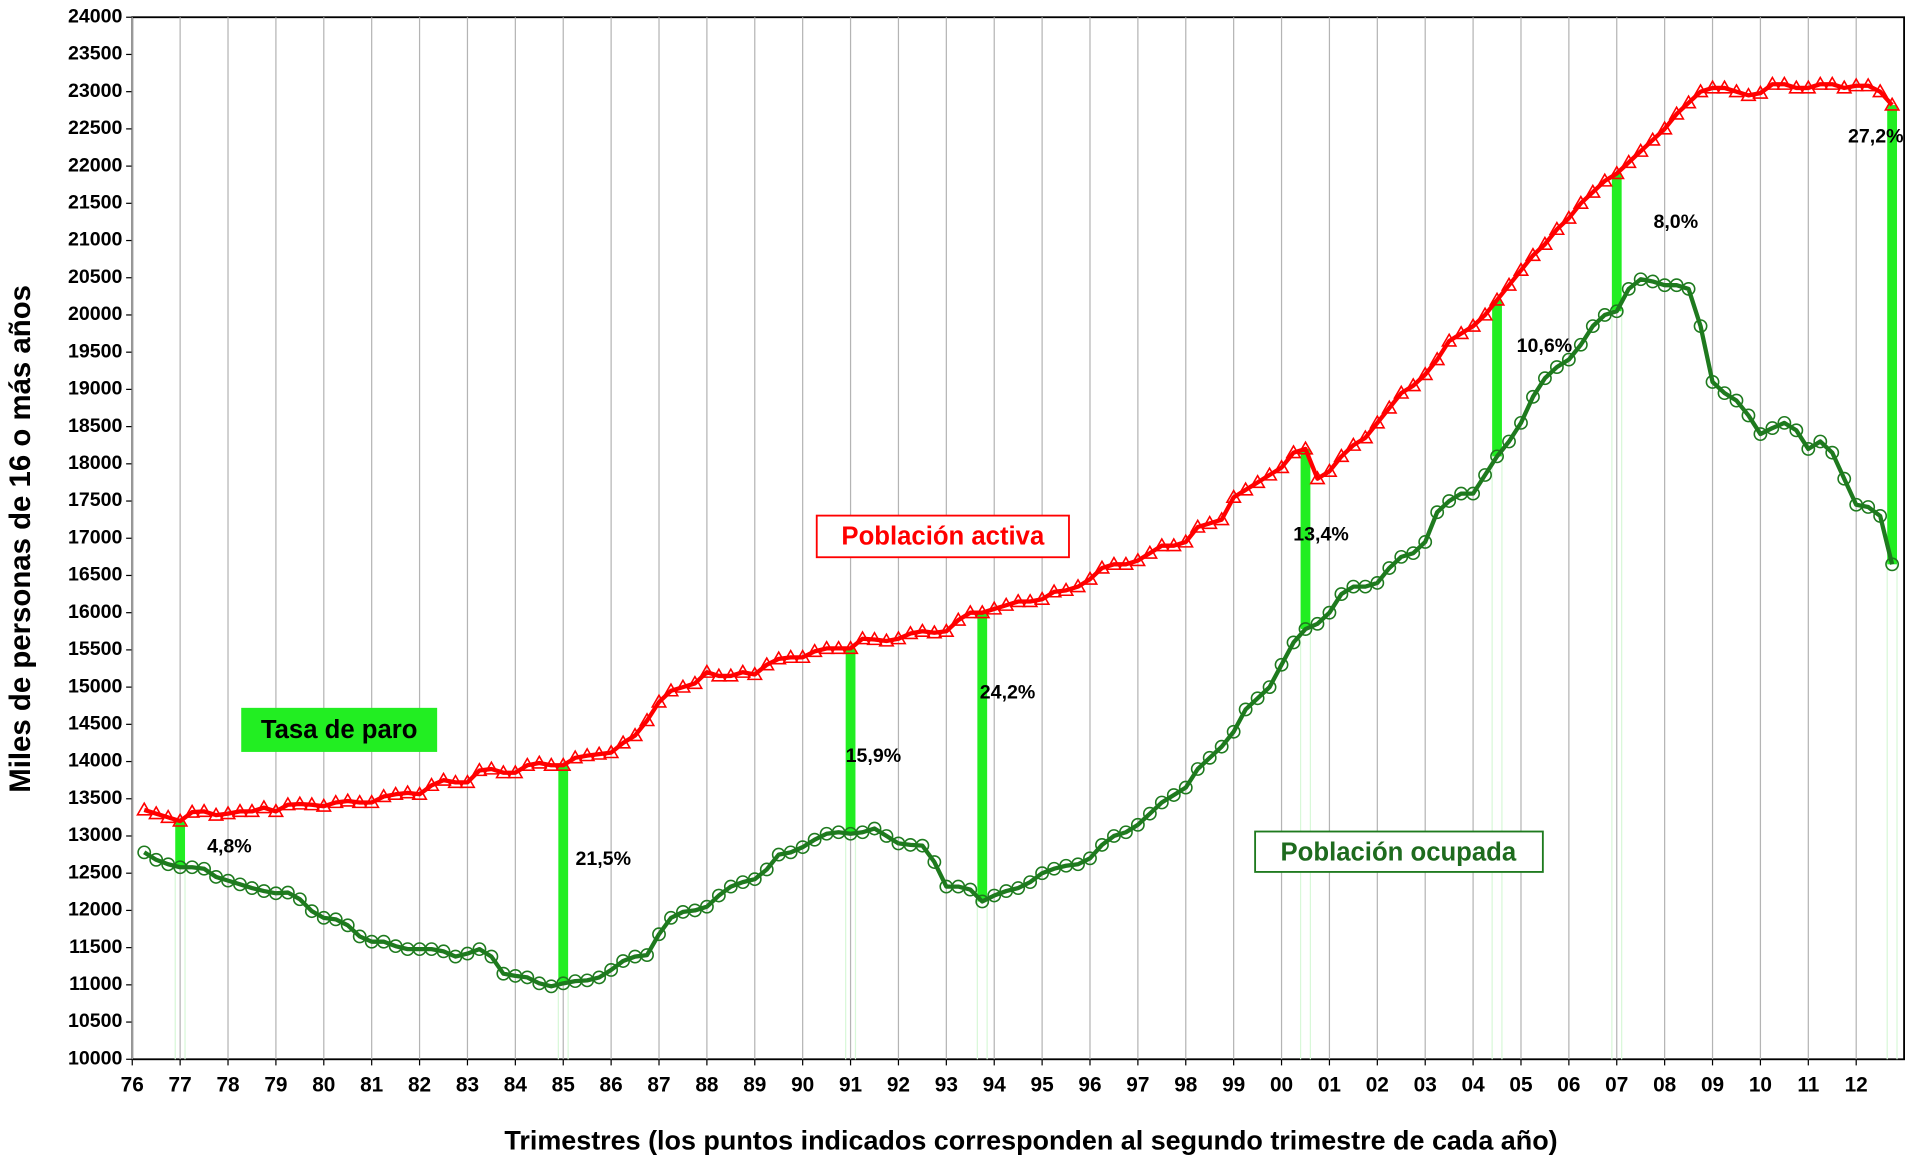 The height and width of the screenshot is (1161, 1920). I want to click on rate-label: 21,5%, so click(603, 859).